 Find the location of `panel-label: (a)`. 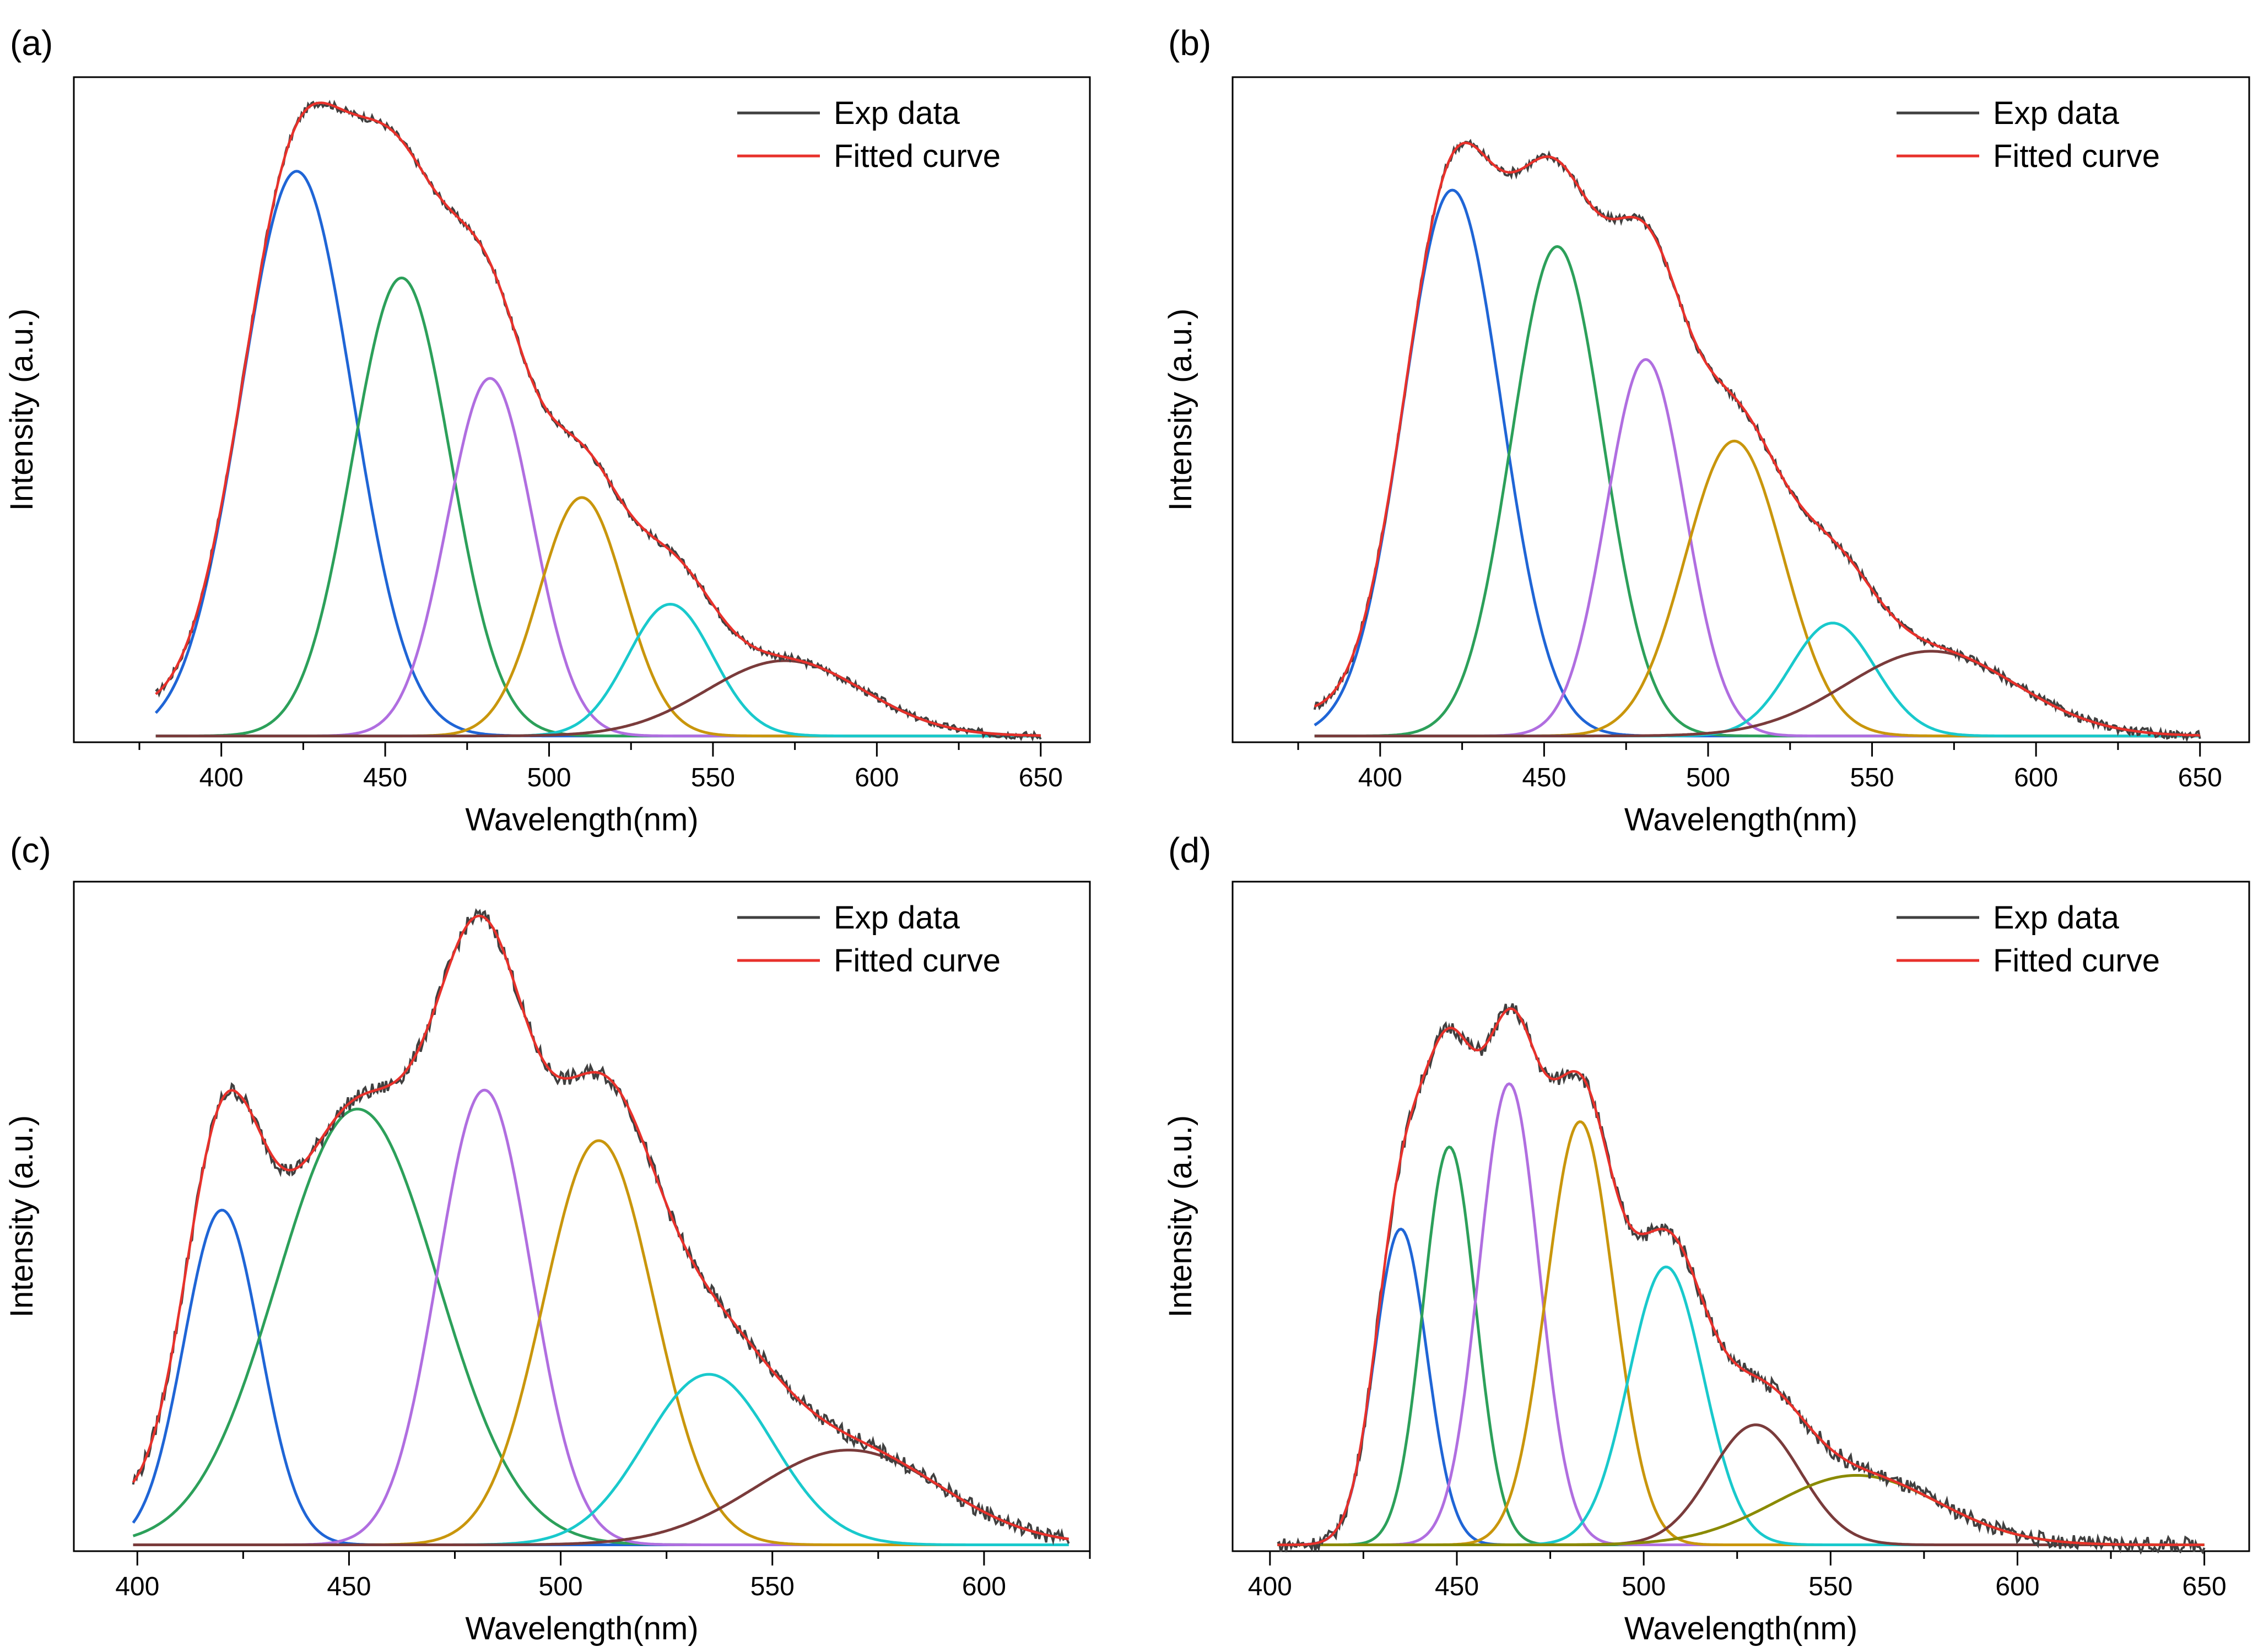

panel-label: (a) is located at coordinates (31, 43).